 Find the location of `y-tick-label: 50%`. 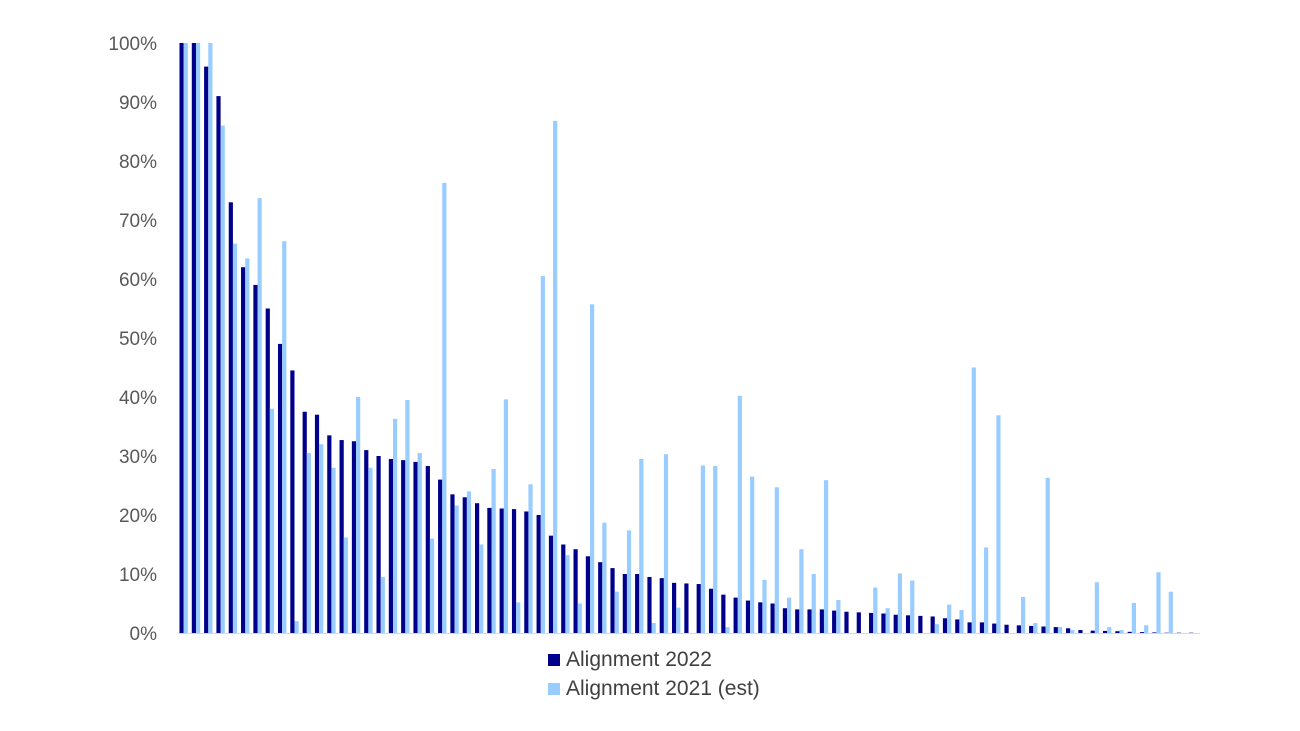

y-tick-label: 50% is located at coordinates (138, 339).